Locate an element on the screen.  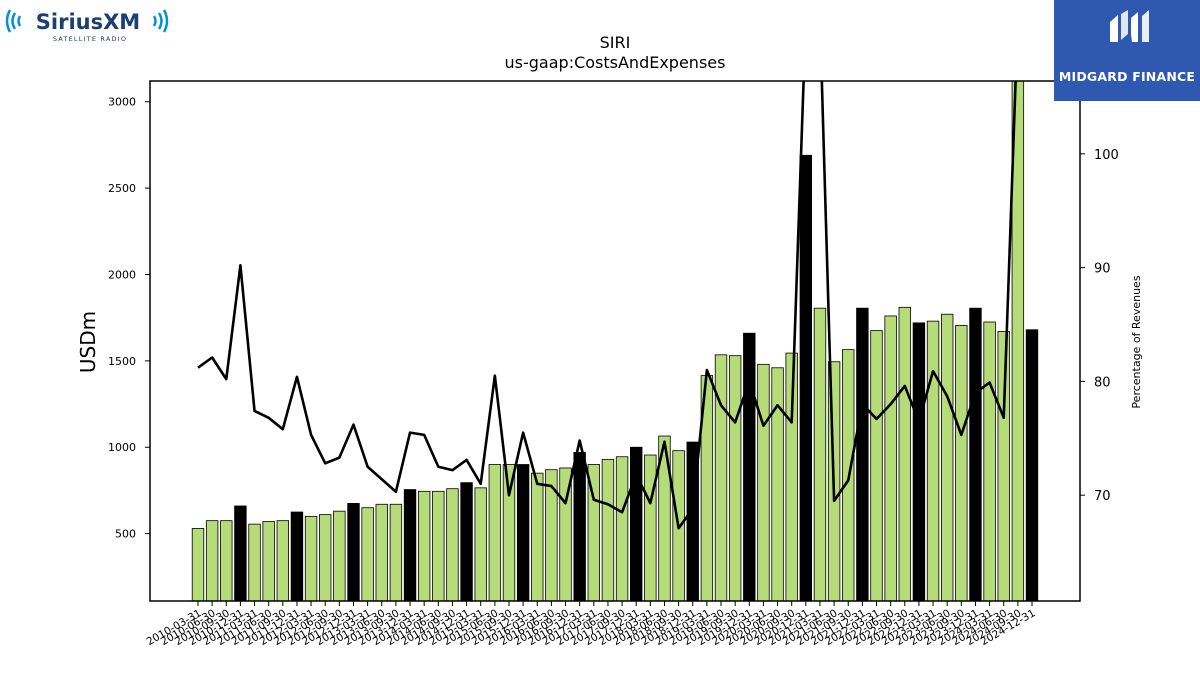
midgard-finance-logo: MIDGARD FINANCE is located at coordinates (1127, 50).